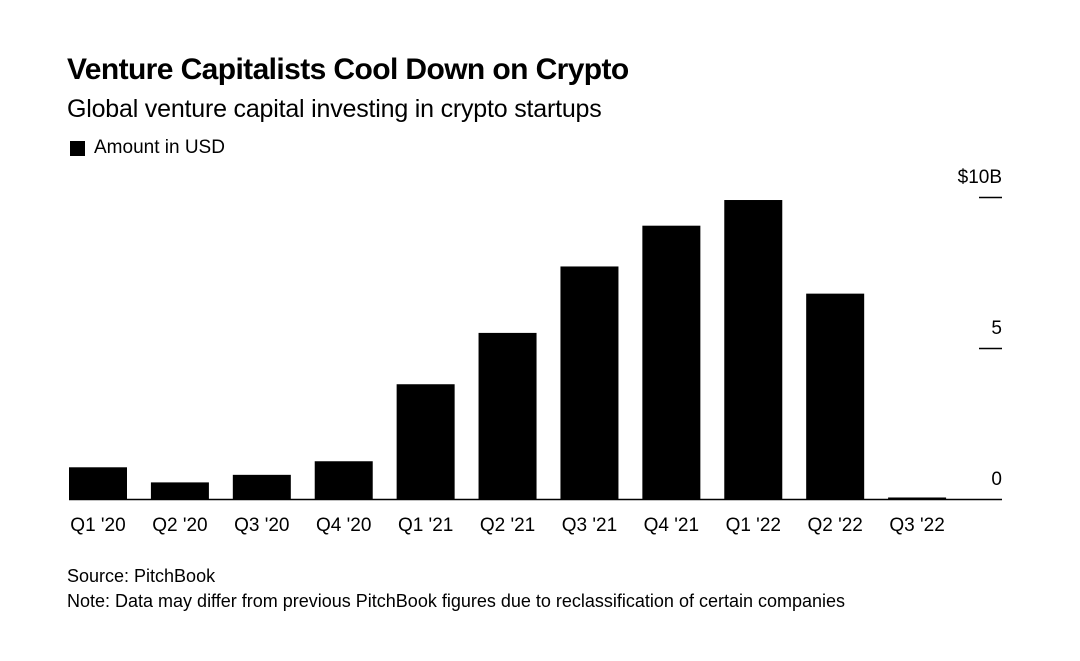 The image size is (1080, 661). What do you see at coordinates (753, 525) in the screenshot?
I see `x-tick-label: Q1 '22` at bounding box center [753, 525].